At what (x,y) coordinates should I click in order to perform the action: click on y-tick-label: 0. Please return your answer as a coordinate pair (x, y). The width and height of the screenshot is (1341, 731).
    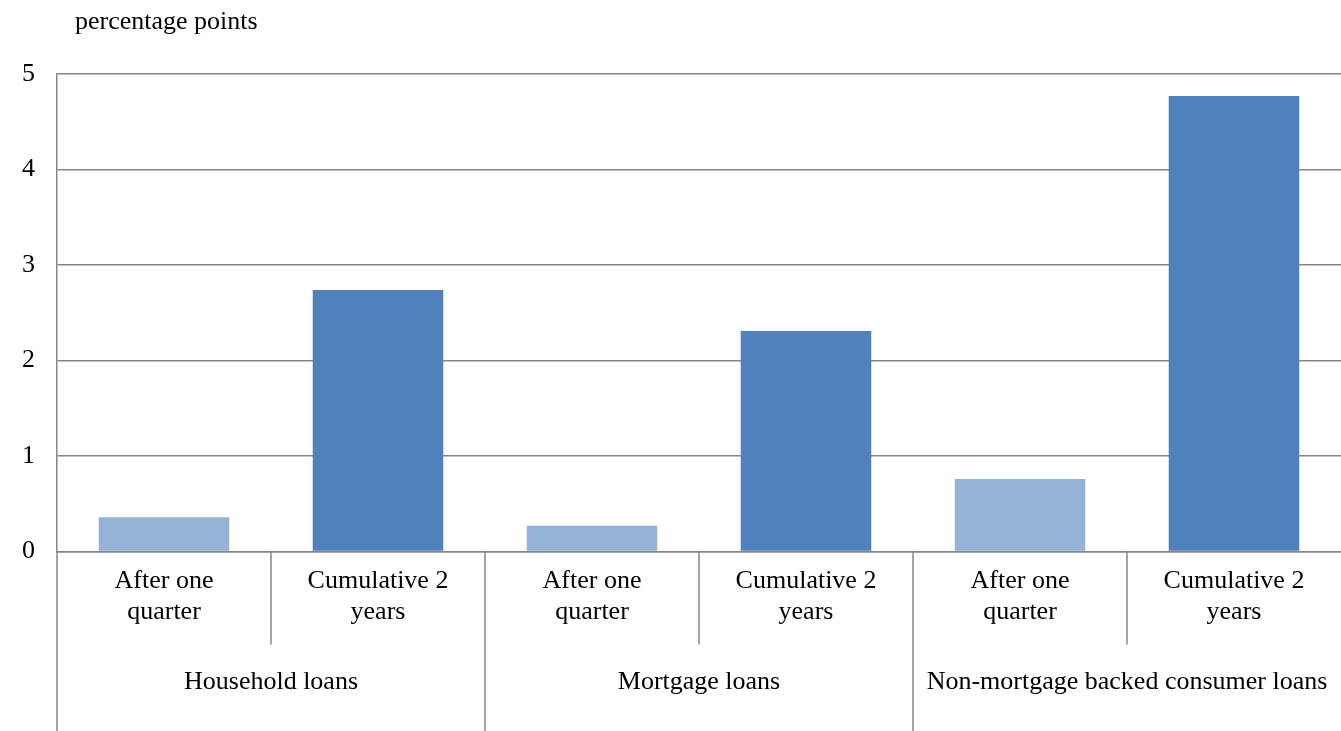
    Looking at the image, I should click on (28, 550).